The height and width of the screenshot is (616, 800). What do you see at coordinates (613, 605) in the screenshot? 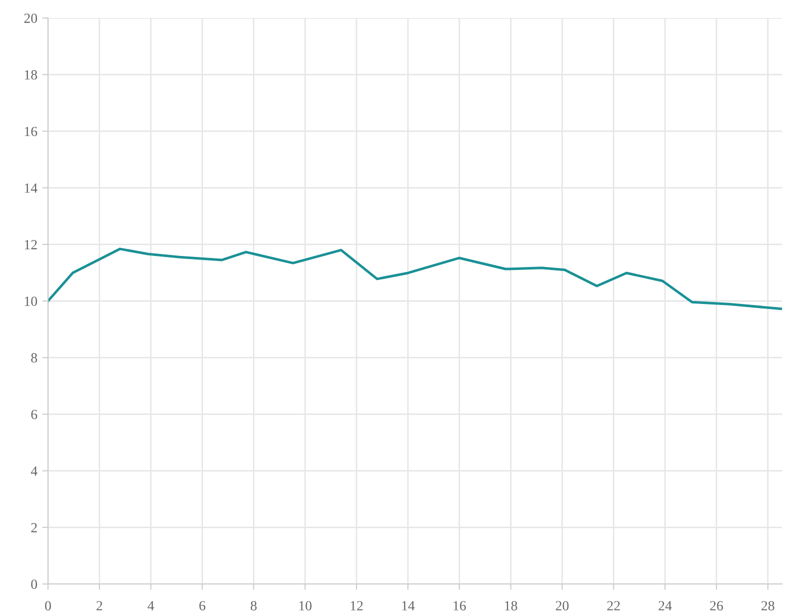
I see `x-tick-label: 22` at bounding box center [613, 605].